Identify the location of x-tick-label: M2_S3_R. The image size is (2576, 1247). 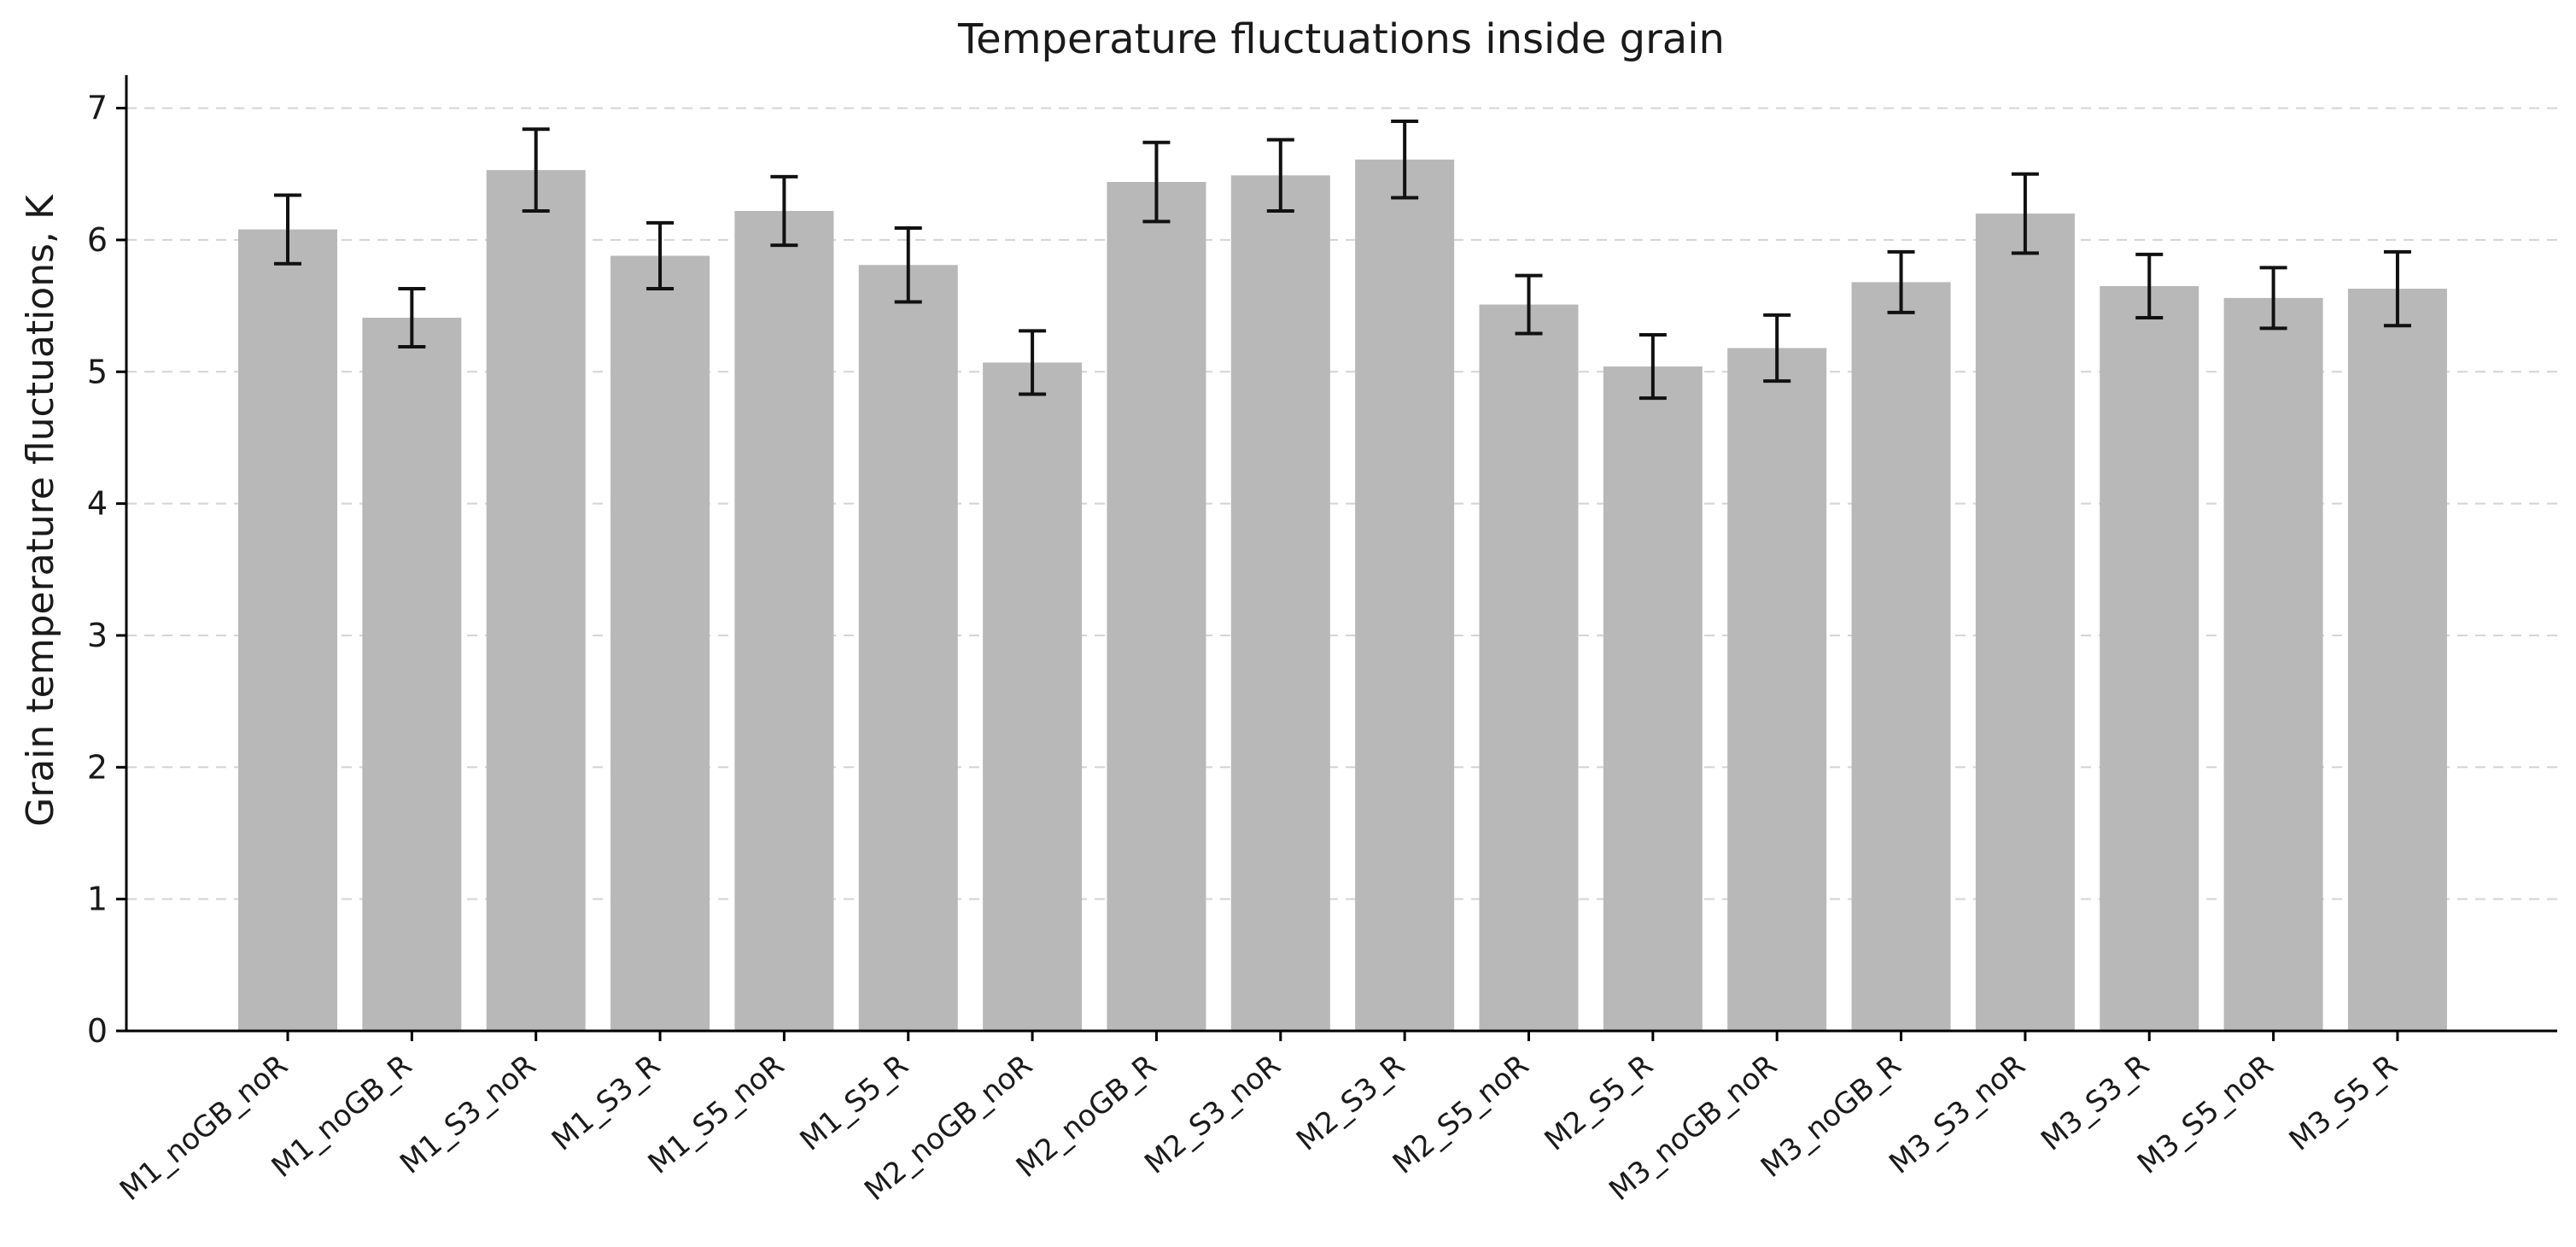
(1350, 1102).